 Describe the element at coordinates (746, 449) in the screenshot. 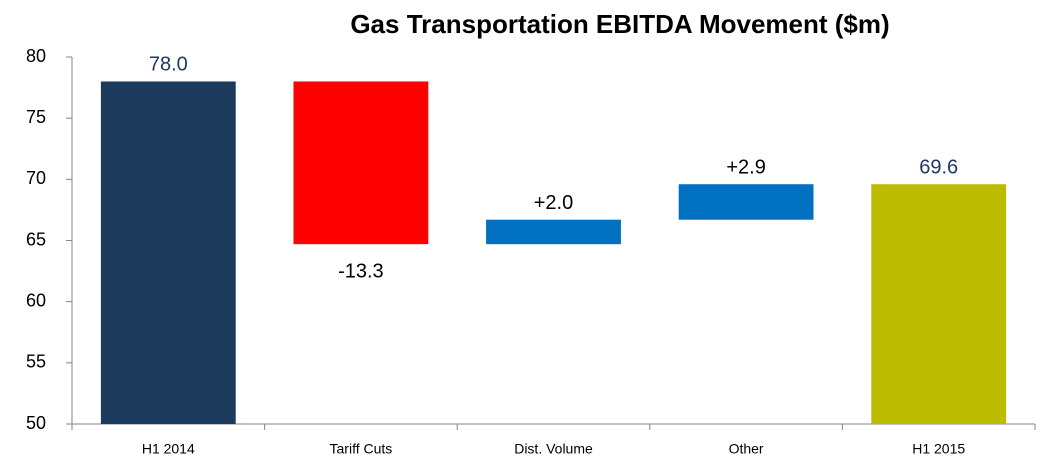

I see `x-tick-label: Other` at that location.